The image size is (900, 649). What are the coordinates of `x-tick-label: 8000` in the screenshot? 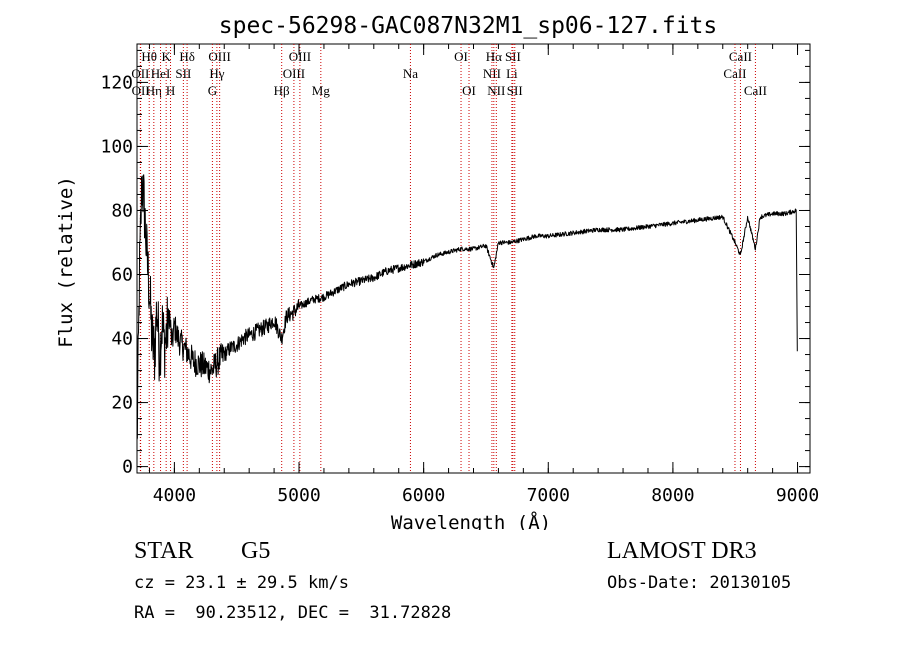 It's located at (672, 495).